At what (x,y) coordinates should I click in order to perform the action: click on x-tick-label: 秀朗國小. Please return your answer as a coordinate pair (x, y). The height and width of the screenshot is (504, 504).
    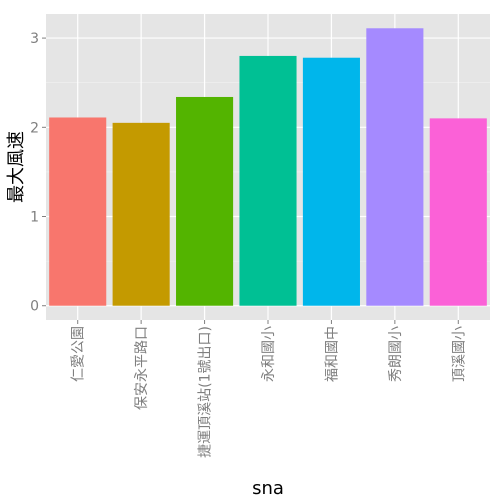
    Looking at the image, I should click on (396, 354).